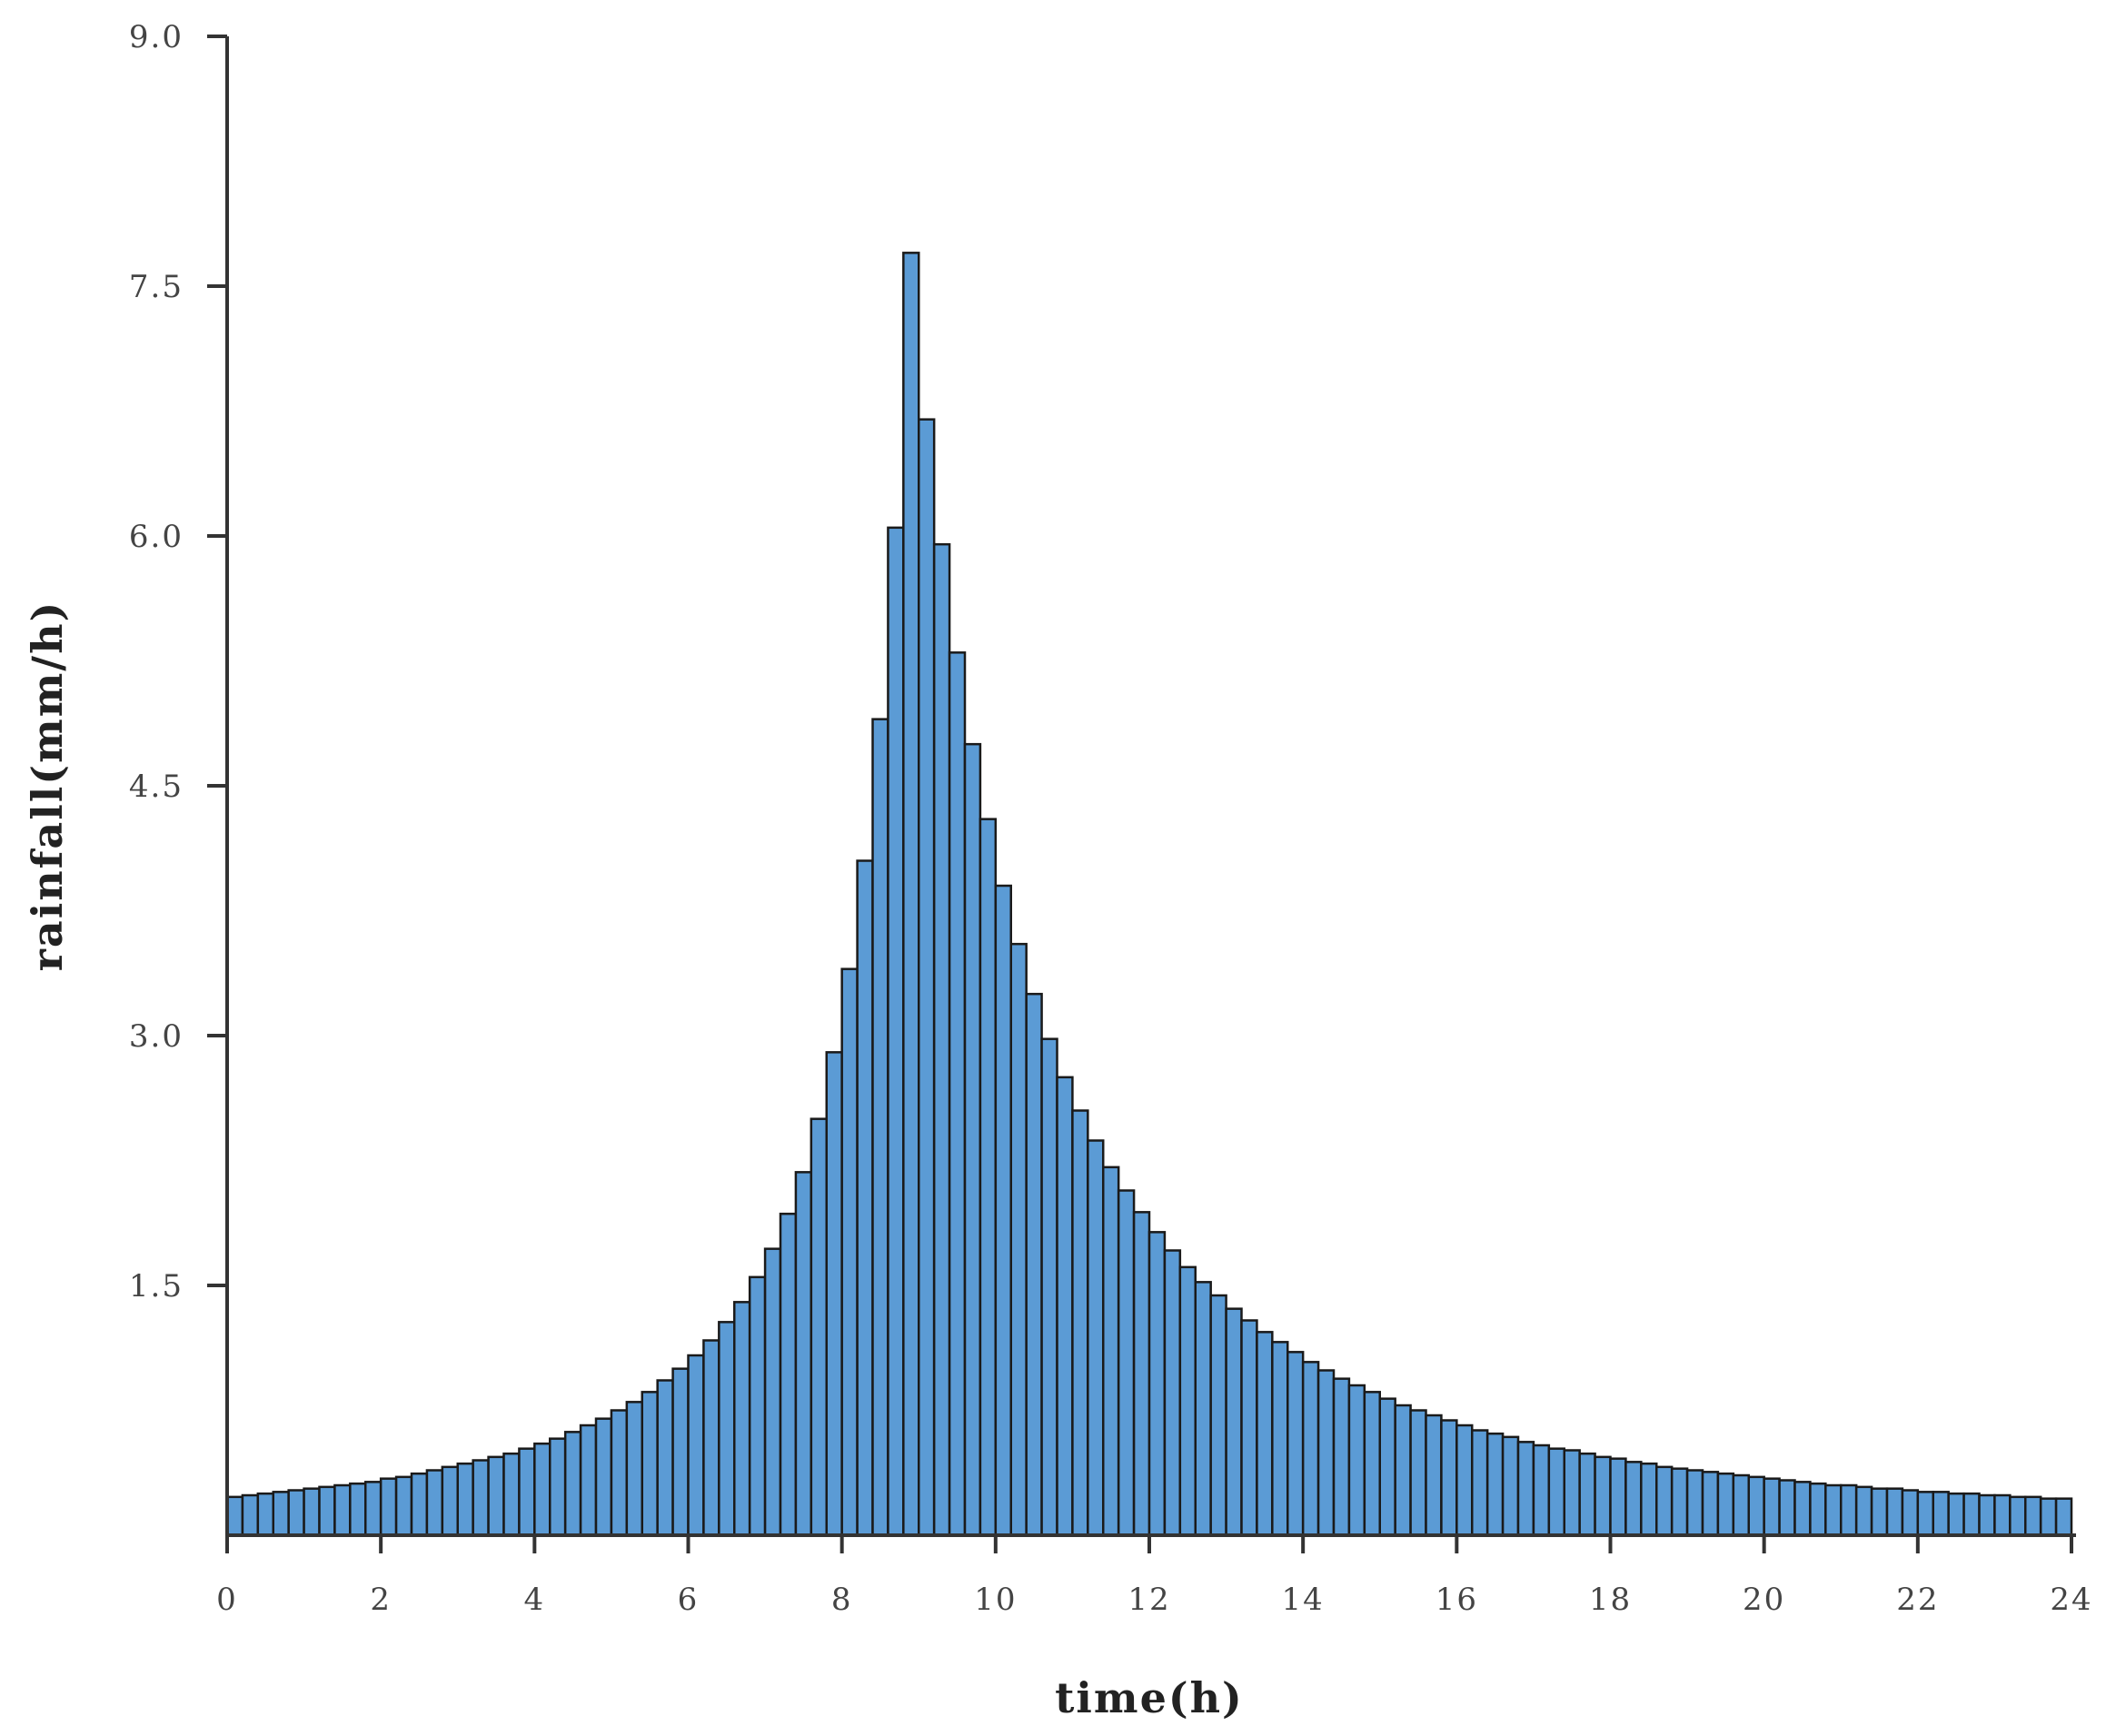 This screenshot has height=1736, width=2116. I want to click on x-tick-label: 6, so click(689, 1600).